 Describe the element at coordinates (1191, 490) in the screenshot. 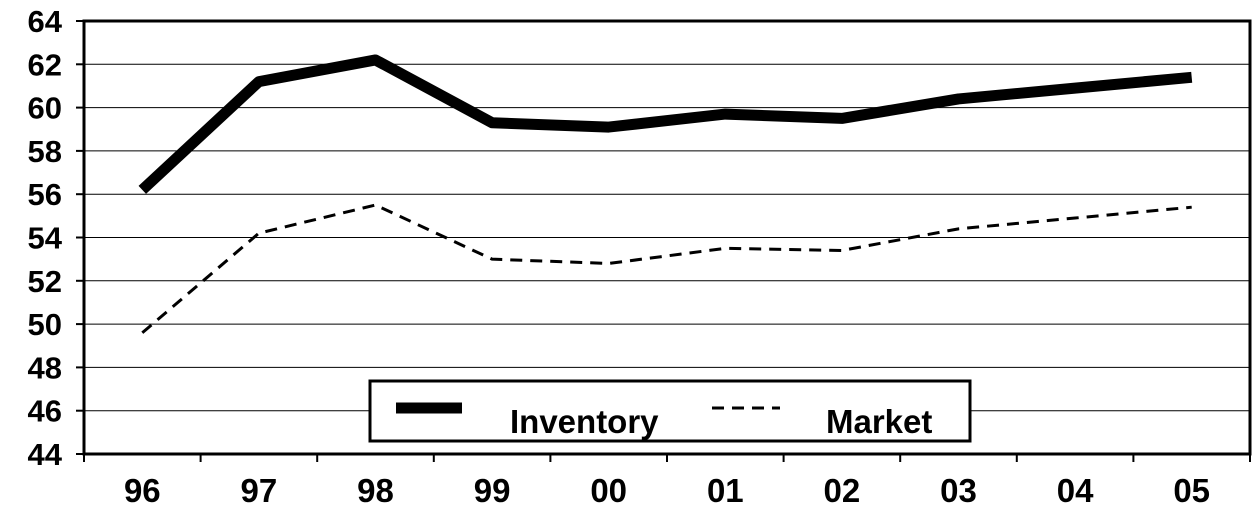

I see `x-tick-label: 05` at that location.